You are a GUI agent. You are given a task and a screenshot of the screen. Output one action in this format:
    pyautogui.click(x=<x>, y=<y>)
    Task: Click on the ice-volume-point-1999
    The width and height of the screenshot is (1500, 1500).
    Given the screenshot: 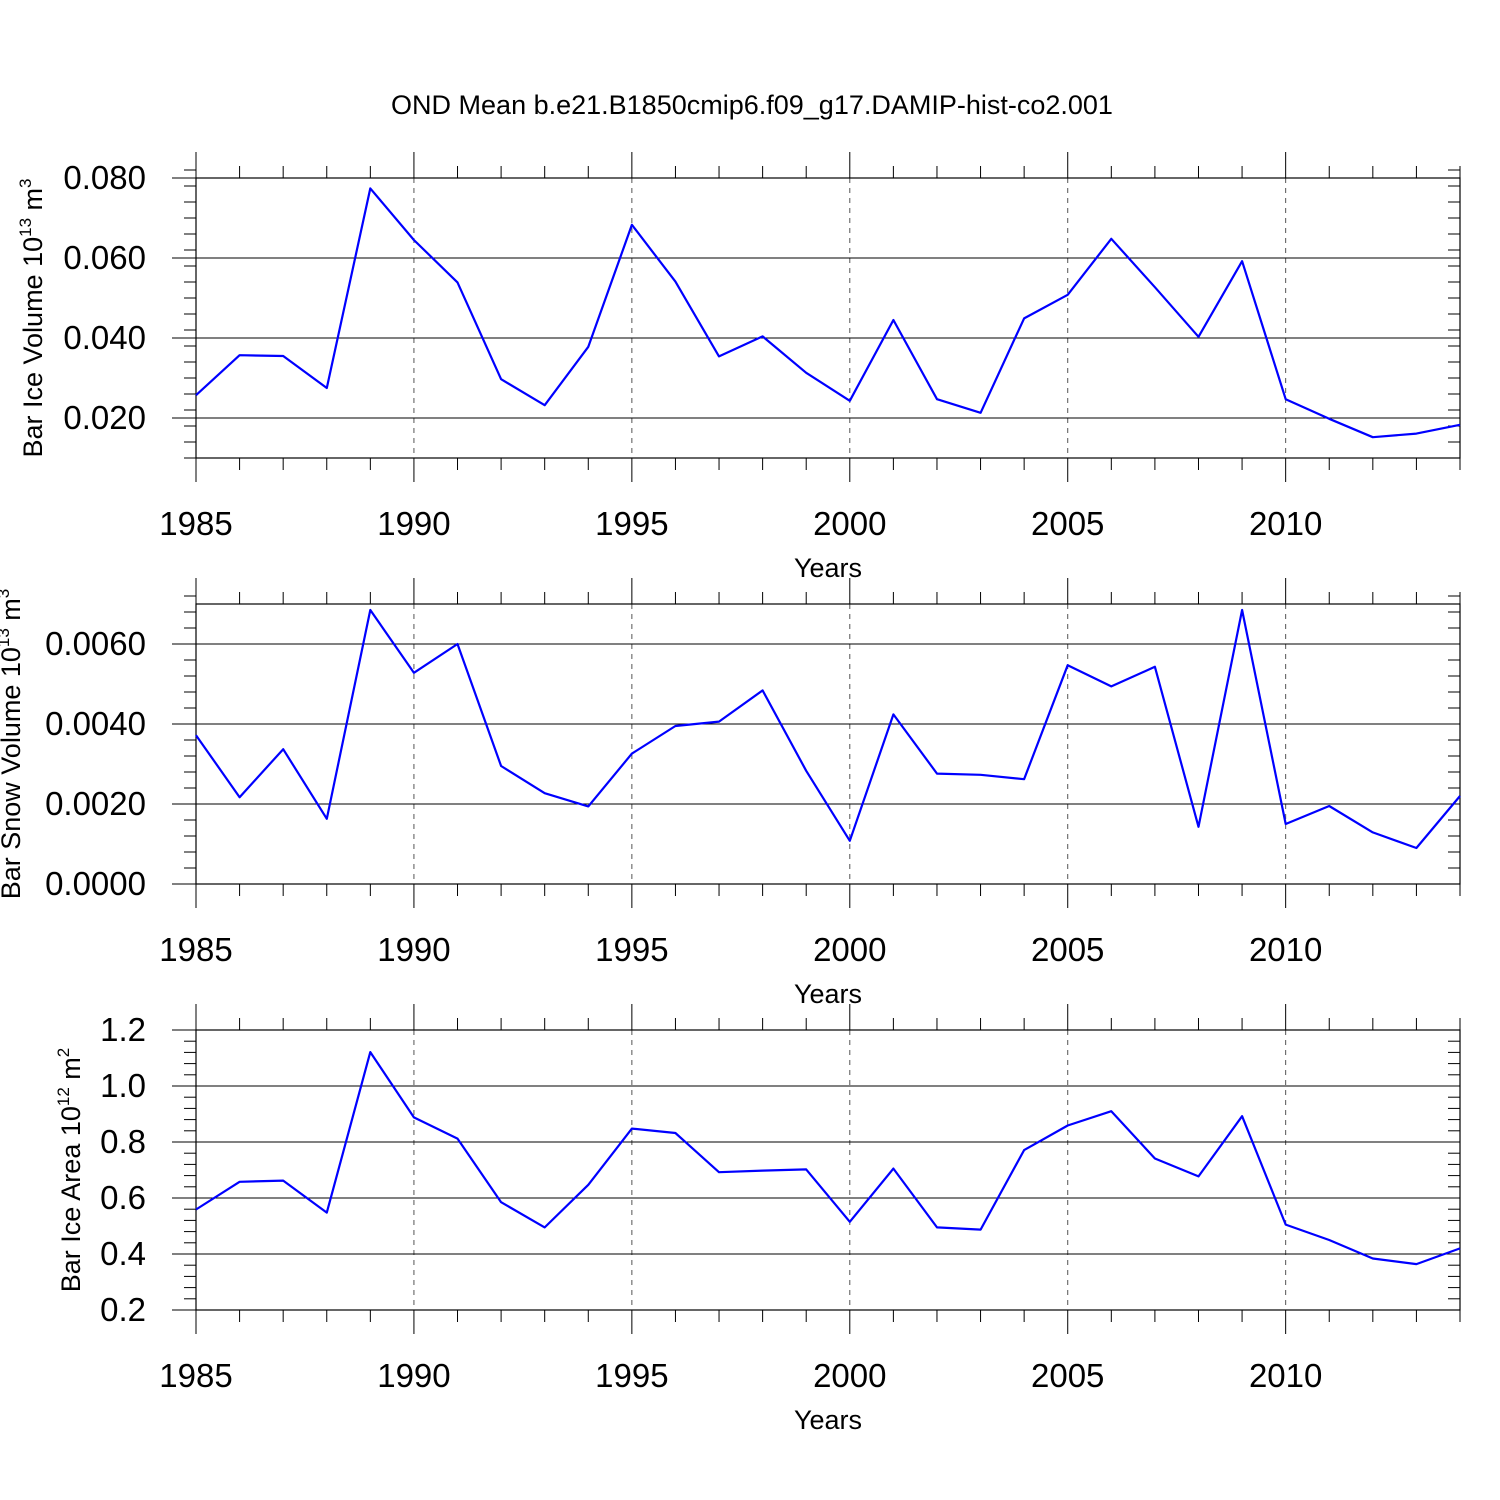 What is the action you would take?
    pyautogui.click(x=806, y=373)
    